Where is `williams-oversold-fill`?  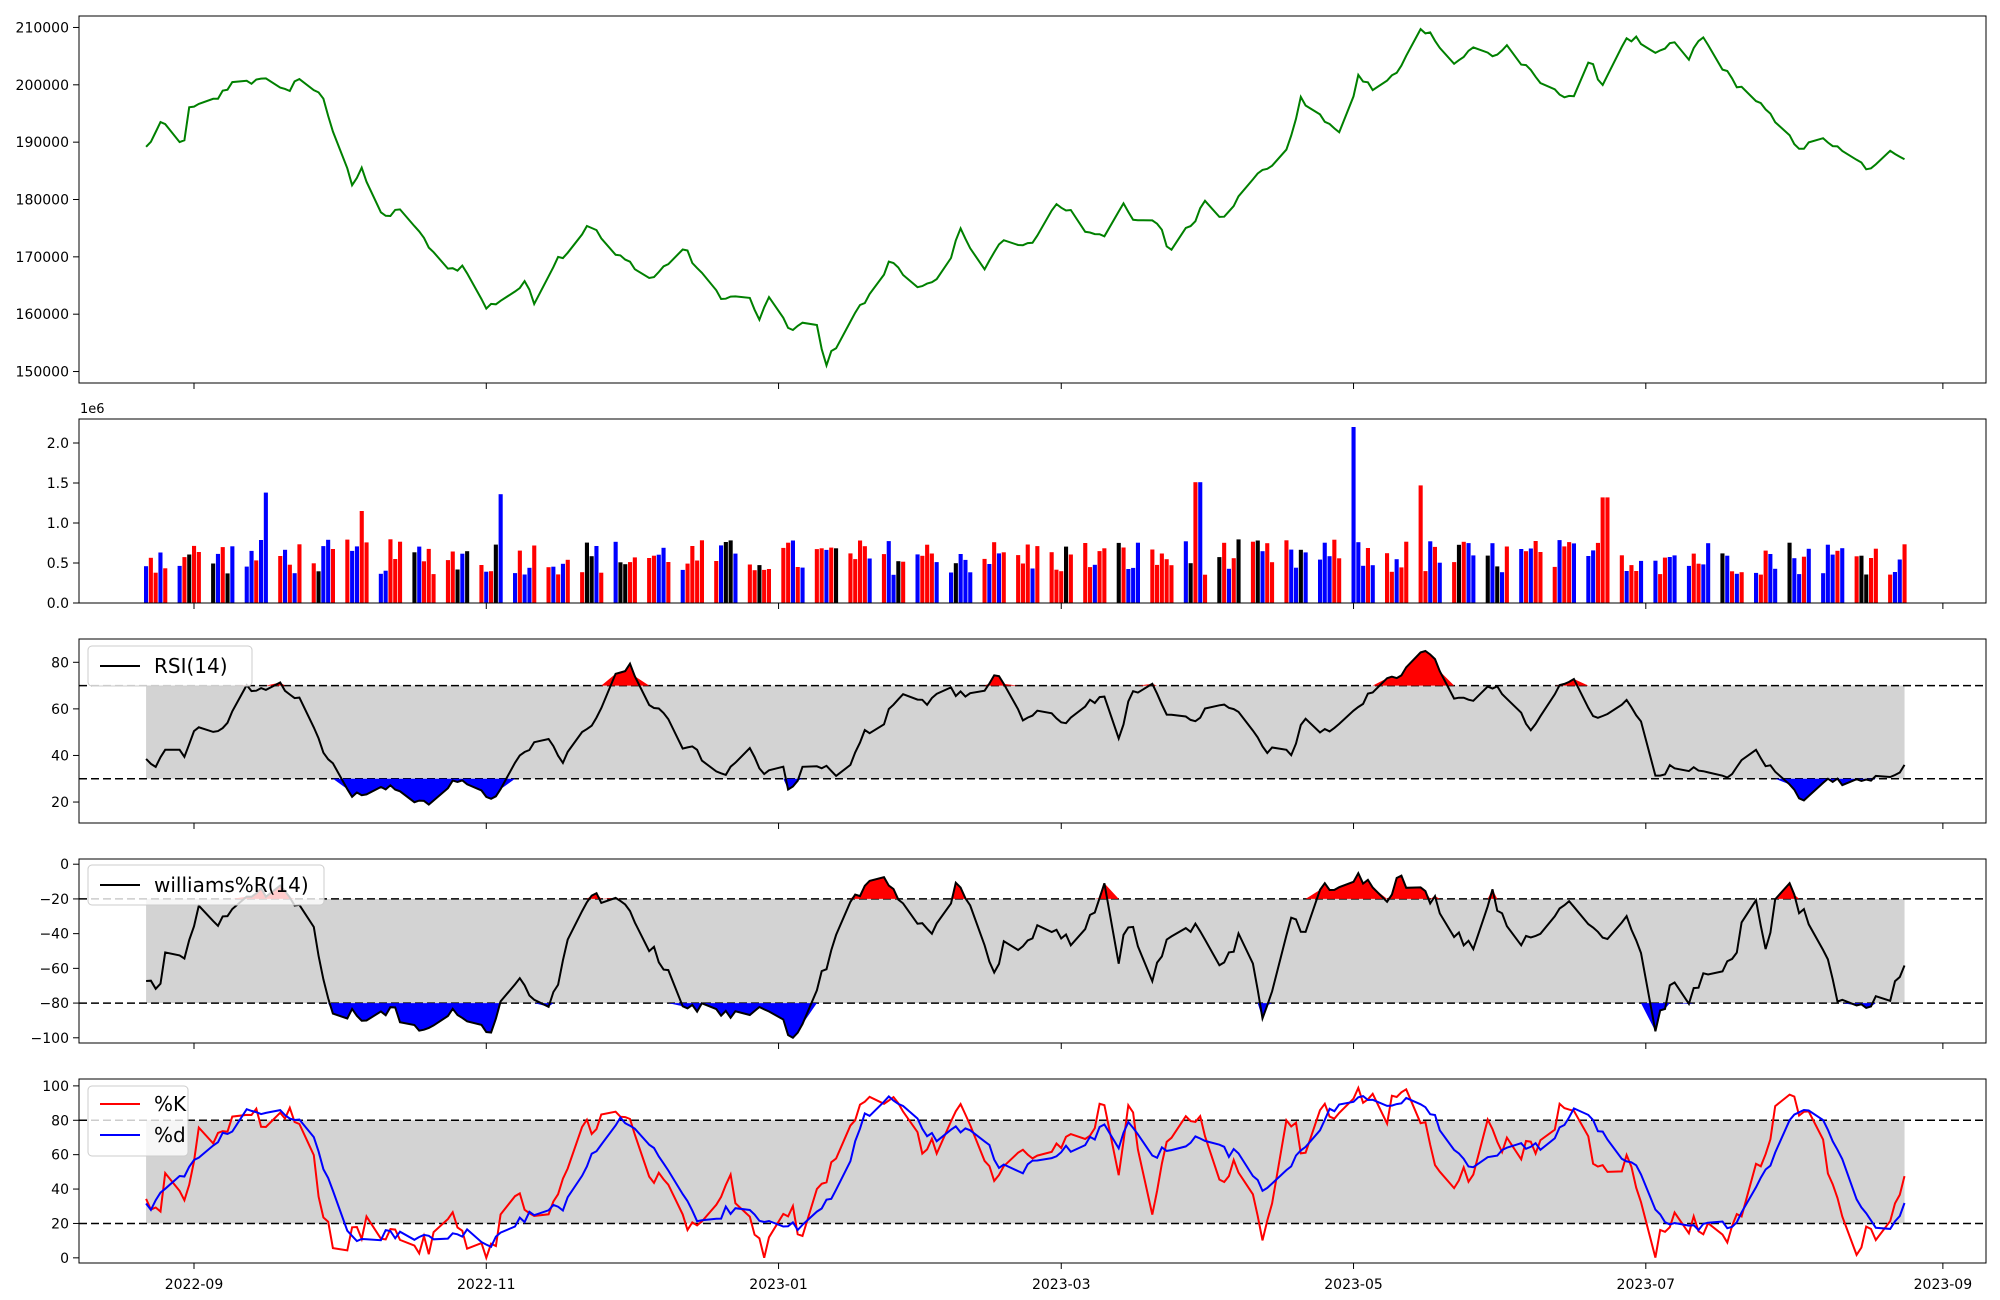 williams-oversold-fill is located at coordinates (1102, 1020).